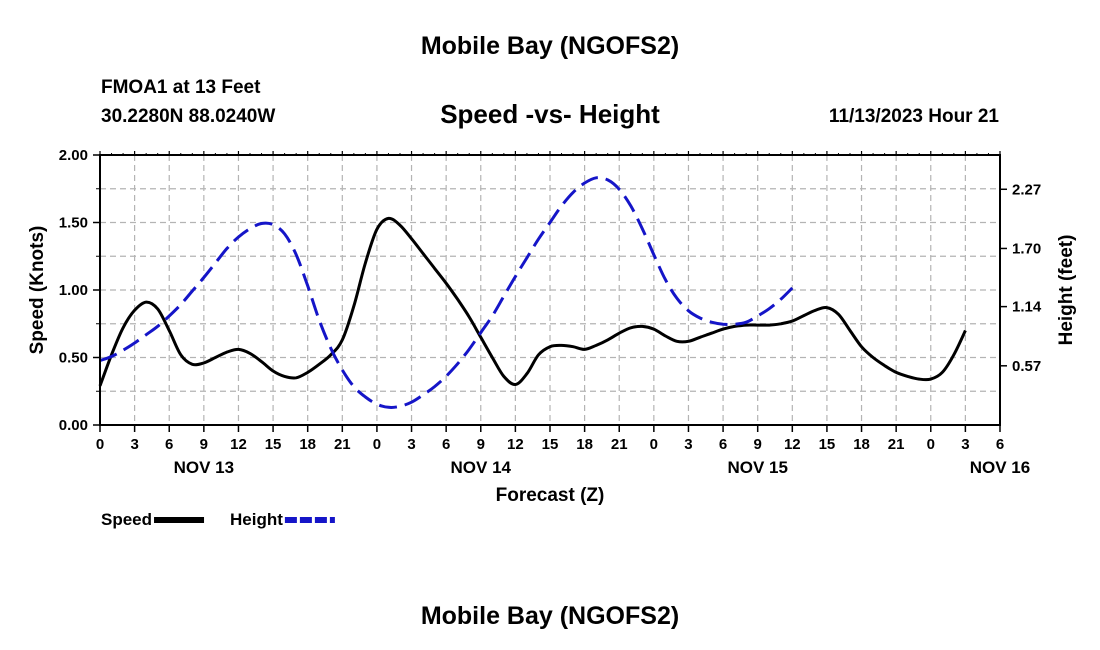 This screenshot has width=1100, height=650. Describe the element at coordinates (1026, 248) in the screenshot. I see `y2-tick-label: 1.70` at that location.